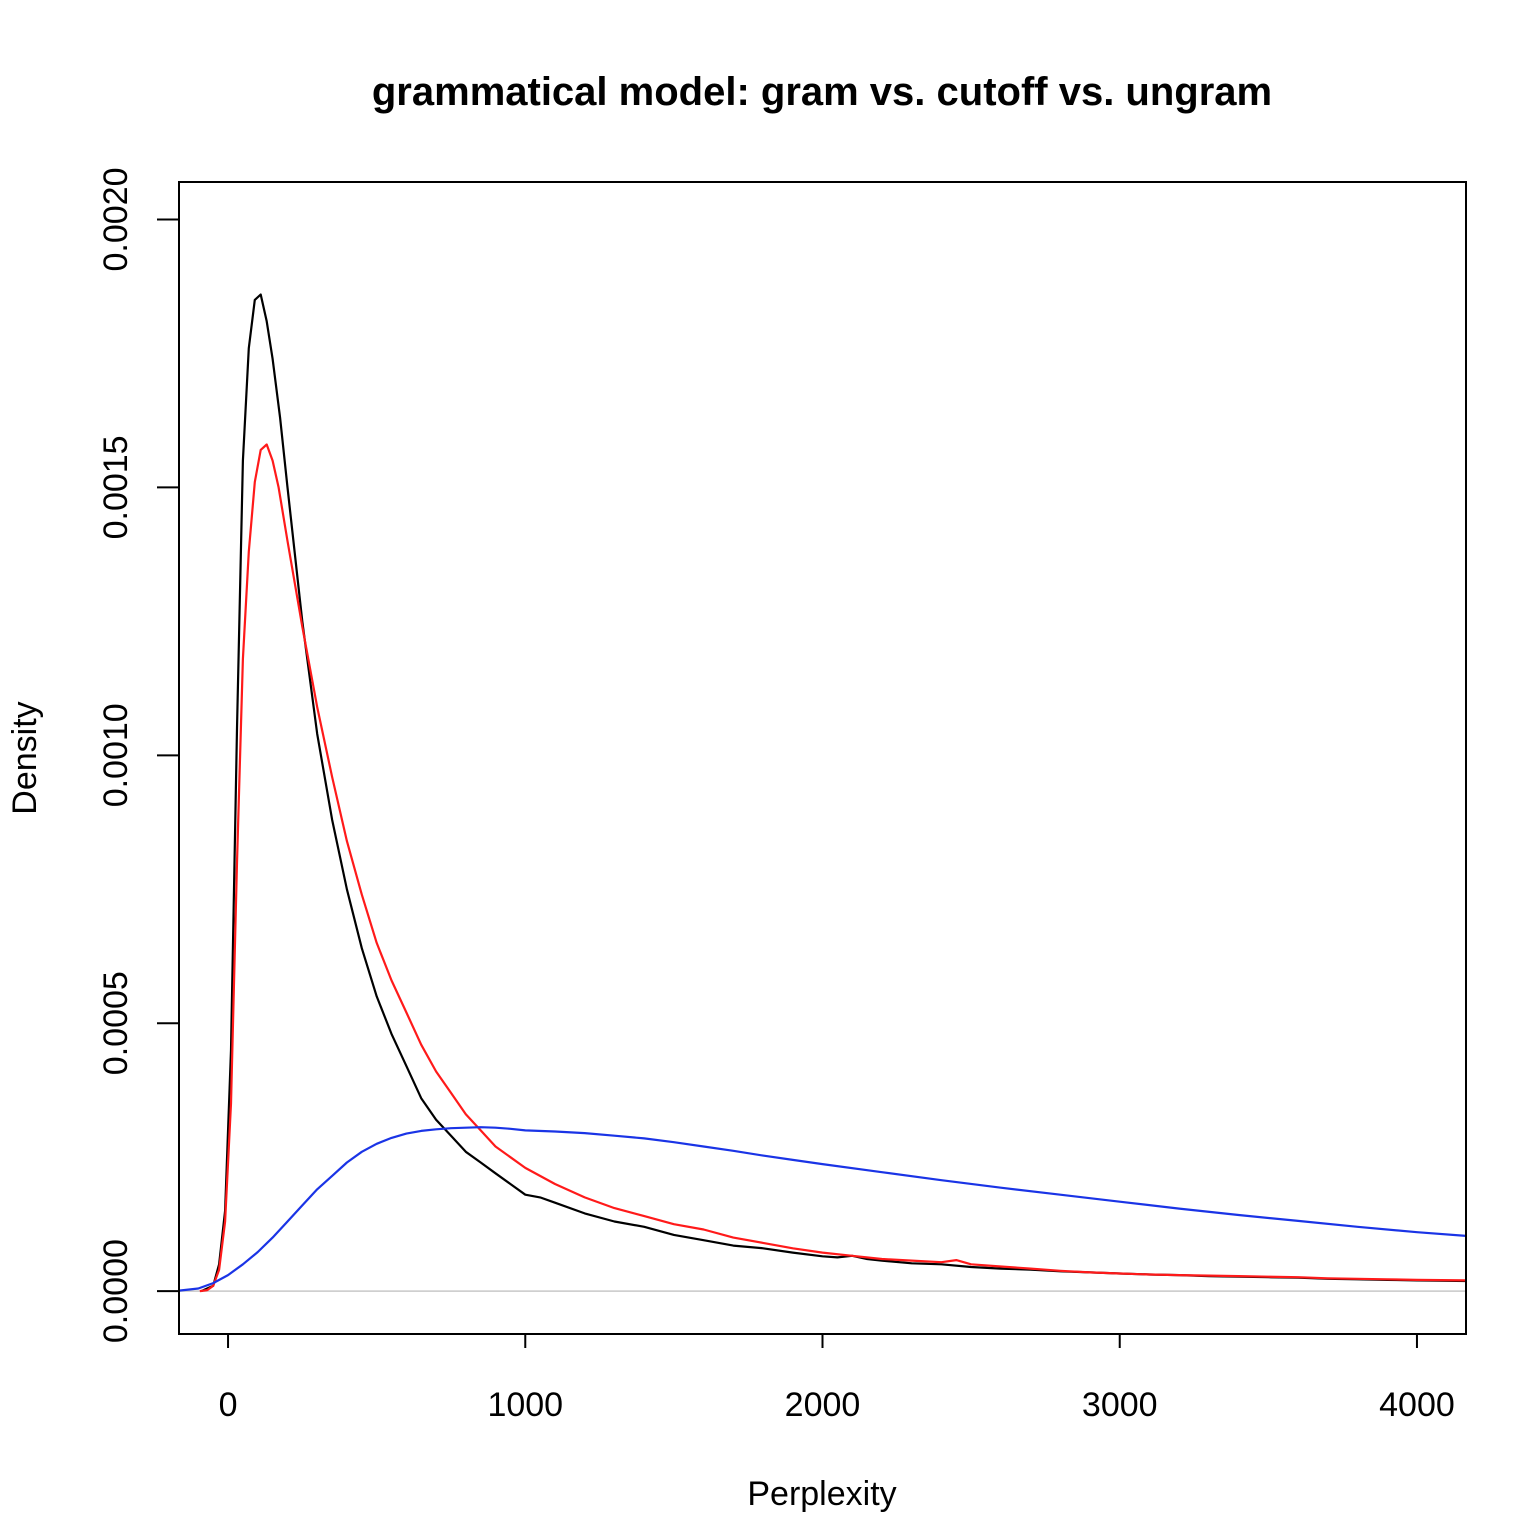  Describe the element at coordinates (116, 755) in the screenshot. I see `y-tick-label: 0.0010` at that location.